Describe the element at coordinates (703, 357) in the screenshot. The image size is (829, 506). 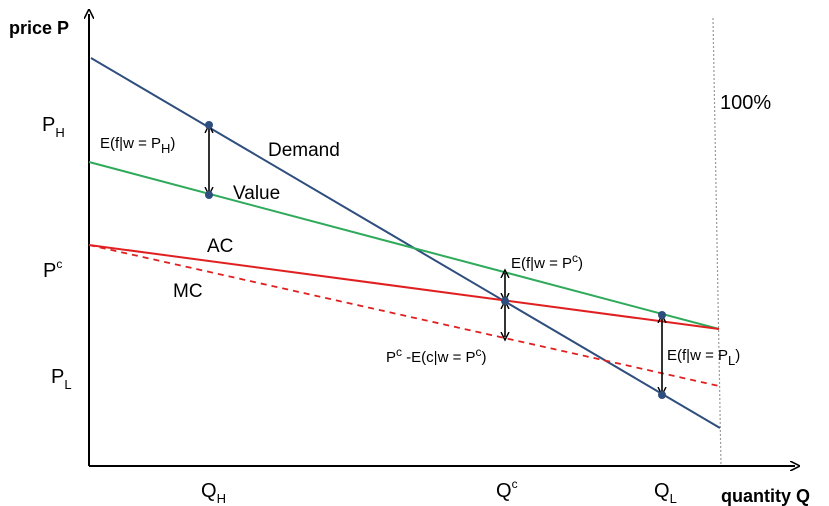
I see `annotation-e-f-pl: E(f|w = PL)` at that location.